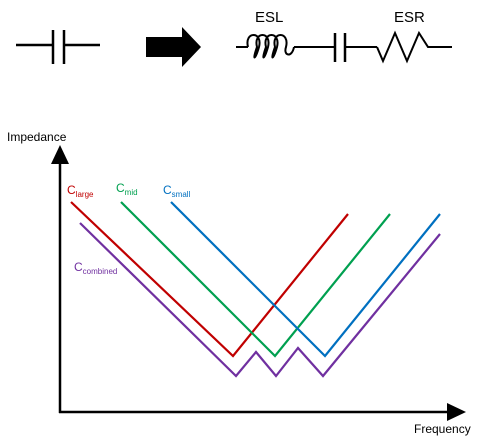 Image resolution: width=482 pixels, height=444 pixels. Describe the element at coordinates (131, 192) in the screenshot. I see `label-c-mid-sub: mid` at that location.